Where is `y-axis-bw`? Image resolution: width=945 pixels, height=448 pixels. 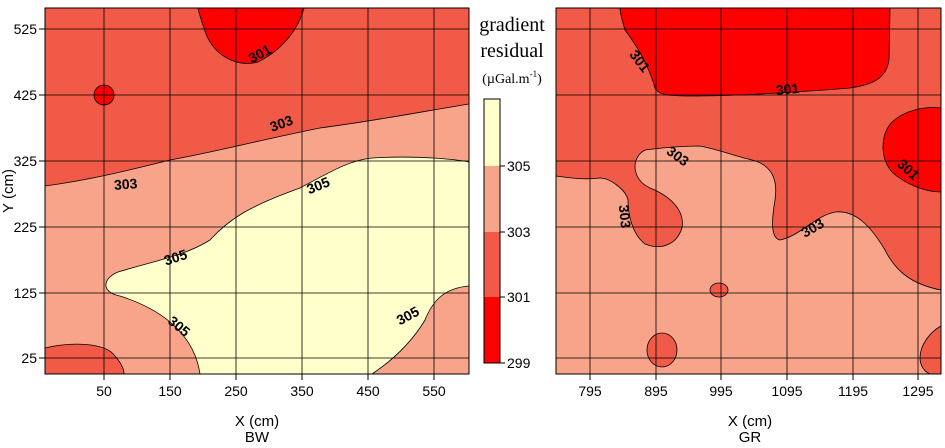
y-axis-bw is located at coordinates (42, 193).